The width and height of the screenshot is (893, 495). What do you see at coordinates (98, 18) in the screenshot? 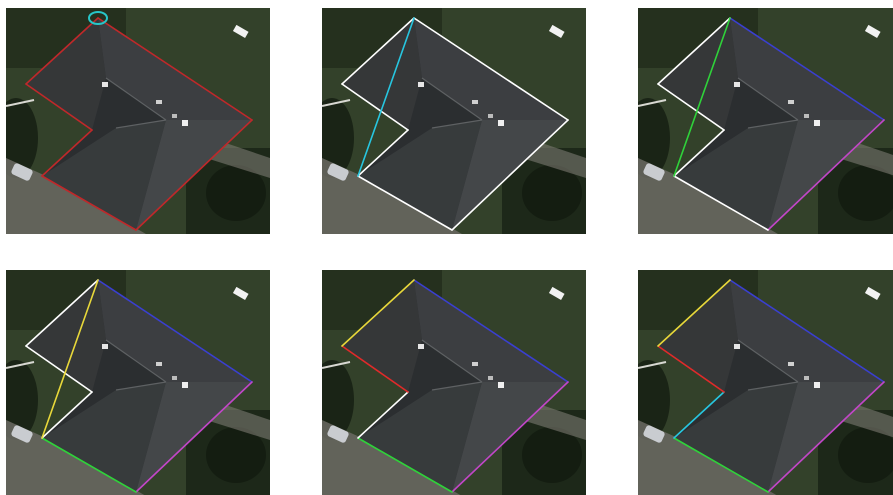
I see `start-vertex-marker` at bounding box center [98, 18].